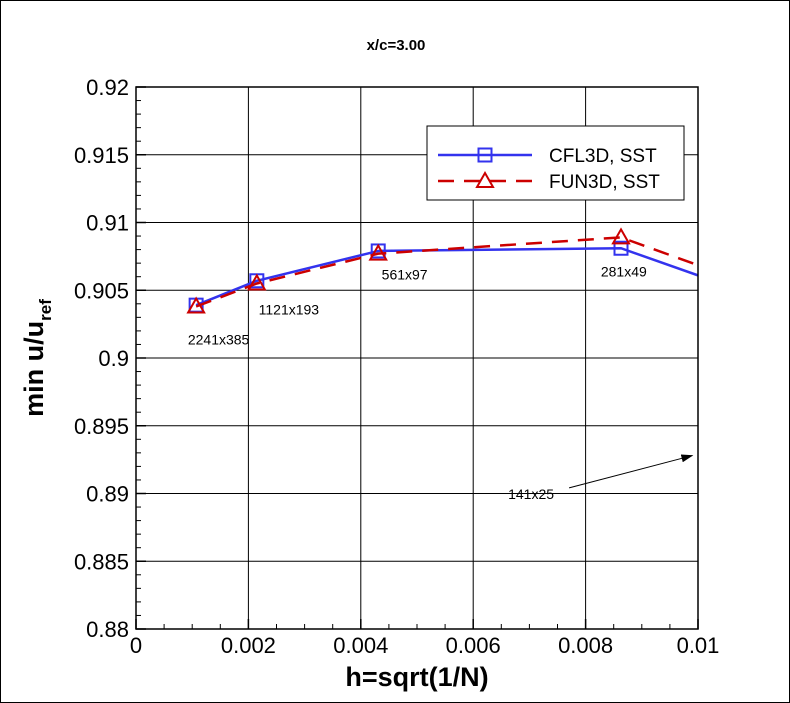 Image resolution: width=790 pixels, height=703 pixels. What do you see at coordinates (473, 645) in the screenshot?
I see `x-tick-label: 0.006` at bounding box center [473, 645].